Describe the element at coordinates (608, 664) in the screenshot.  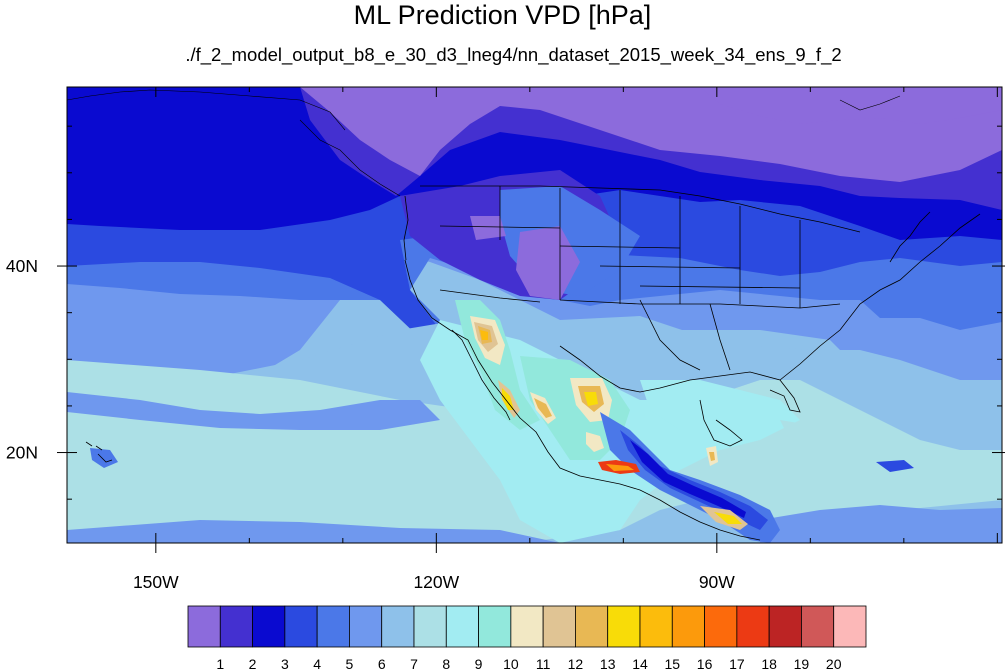
I see `colorbar-label: 13` at that location.